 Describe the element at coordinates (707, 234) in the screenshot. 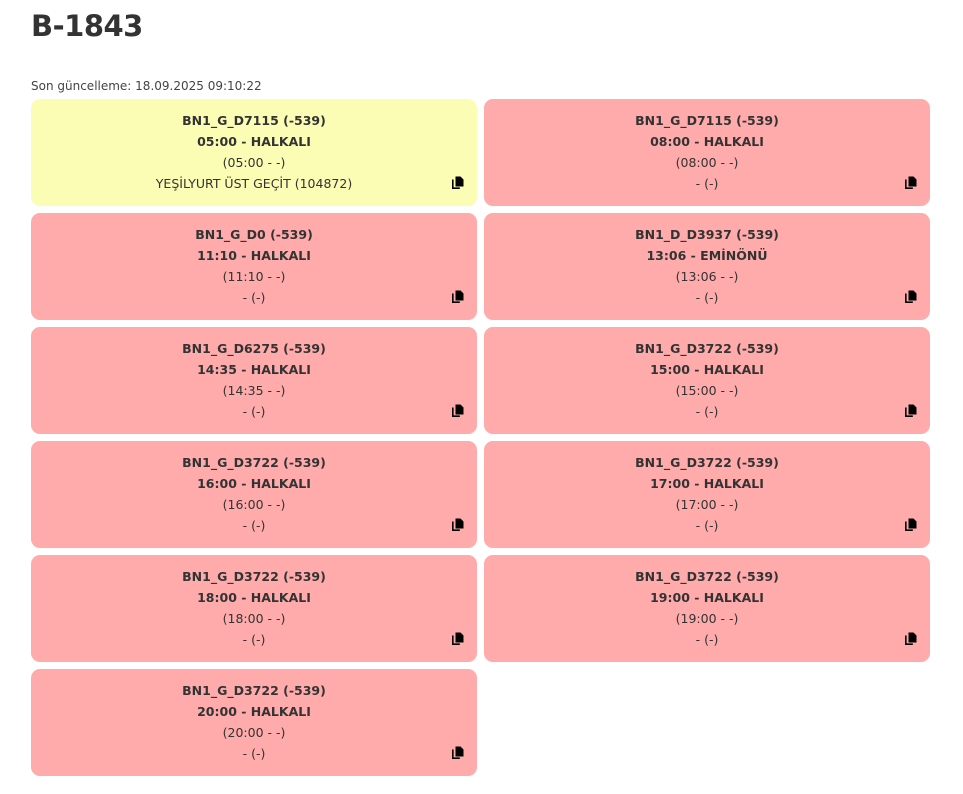

I see `card-line1: BN1_D_D3937 (-539)` at that location.